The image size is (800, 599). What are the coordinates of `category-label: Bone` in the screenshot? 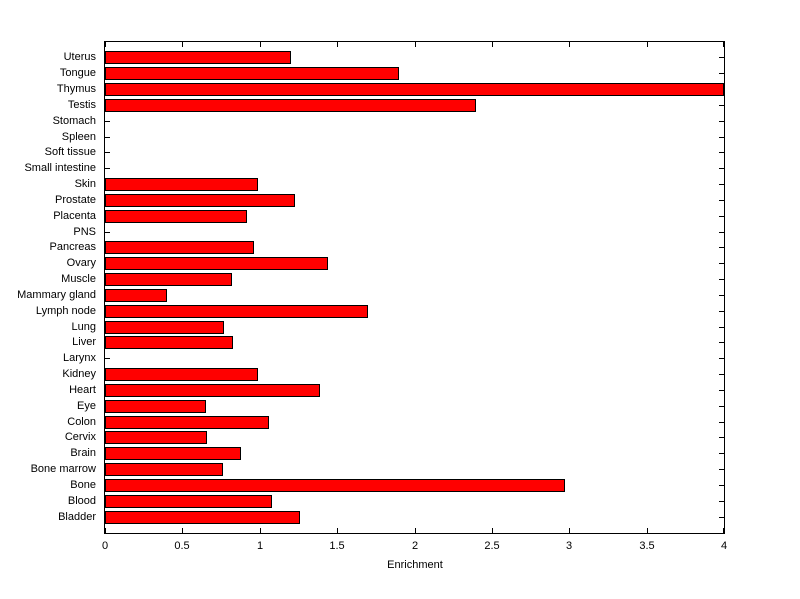 It's located at (83, 485).